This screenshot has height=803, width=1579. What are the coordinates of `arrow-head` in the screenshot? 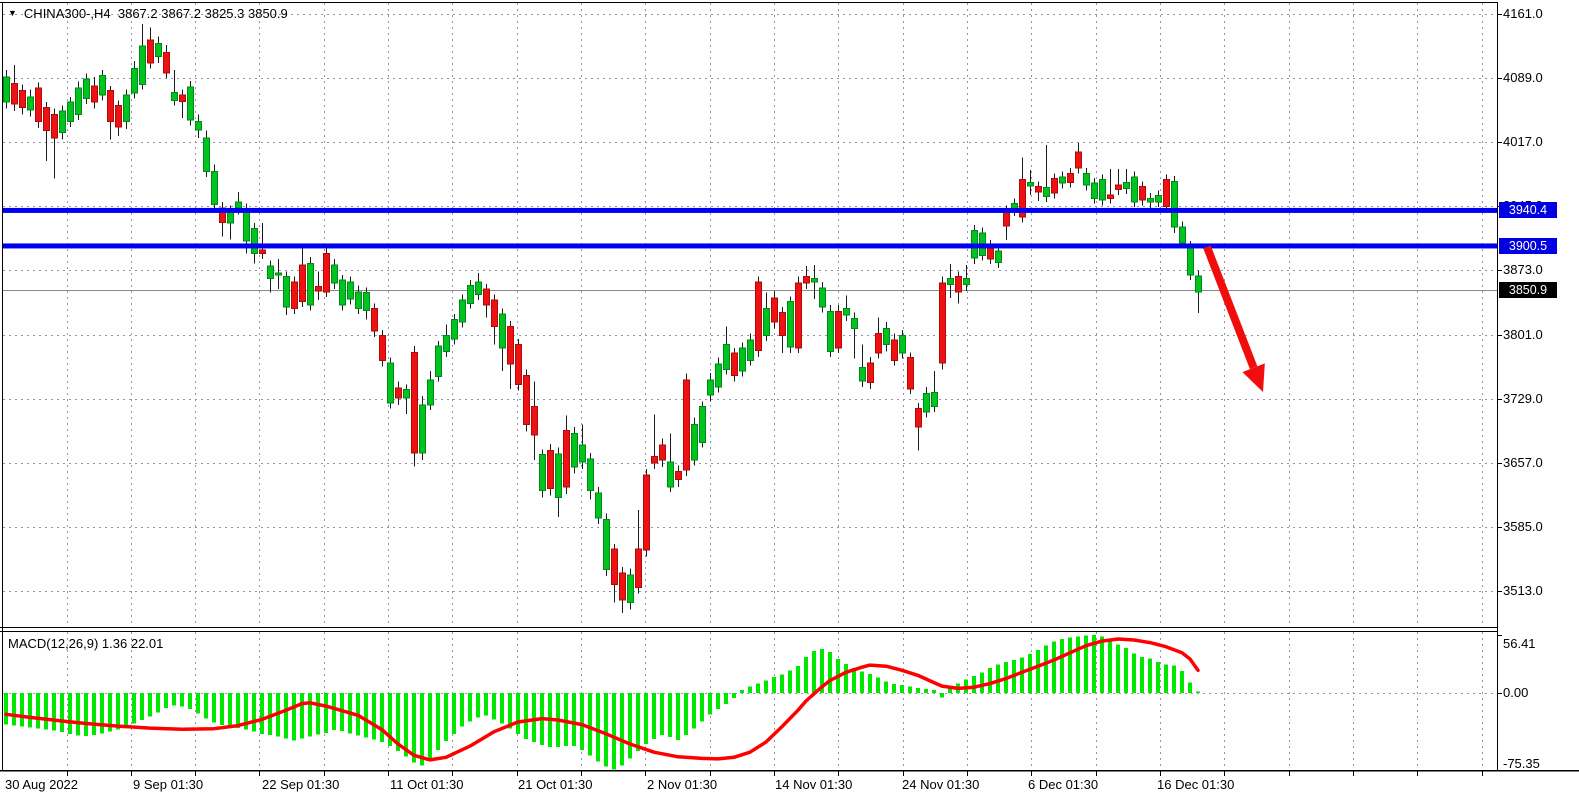 It's located at (1253, 377).